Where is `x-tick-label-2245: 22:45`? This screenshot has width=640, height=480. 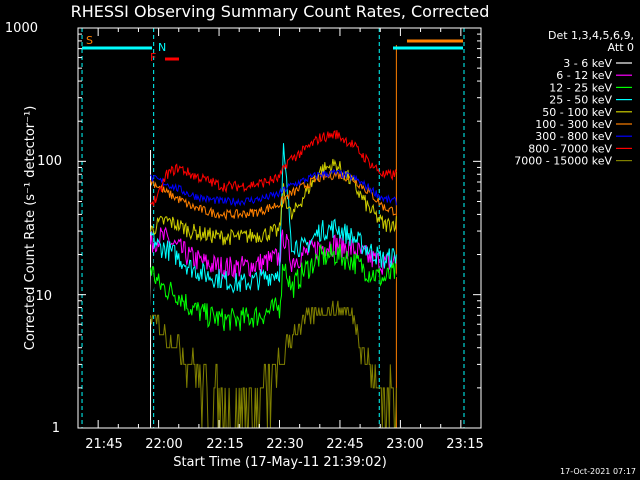
x-tick-label-2245: 22:45 is located at coordinates (344, 444).